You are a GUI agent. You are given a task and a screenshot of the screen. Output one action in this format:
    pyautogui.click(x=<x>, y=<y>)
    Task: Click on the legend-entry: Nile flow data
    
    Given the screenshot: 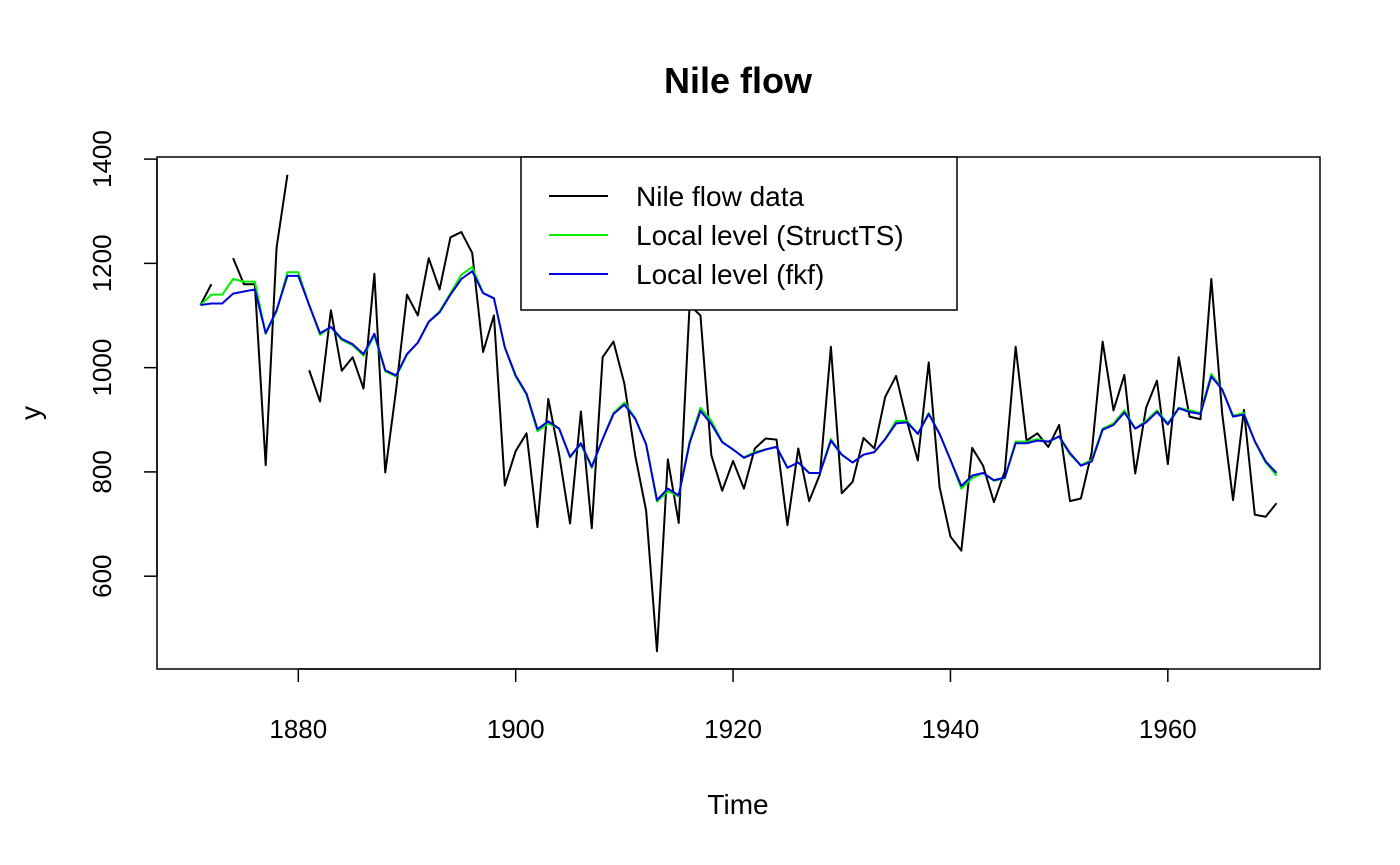 What is the action you would take?
    pyautogui.click(x=677, y=196)
    